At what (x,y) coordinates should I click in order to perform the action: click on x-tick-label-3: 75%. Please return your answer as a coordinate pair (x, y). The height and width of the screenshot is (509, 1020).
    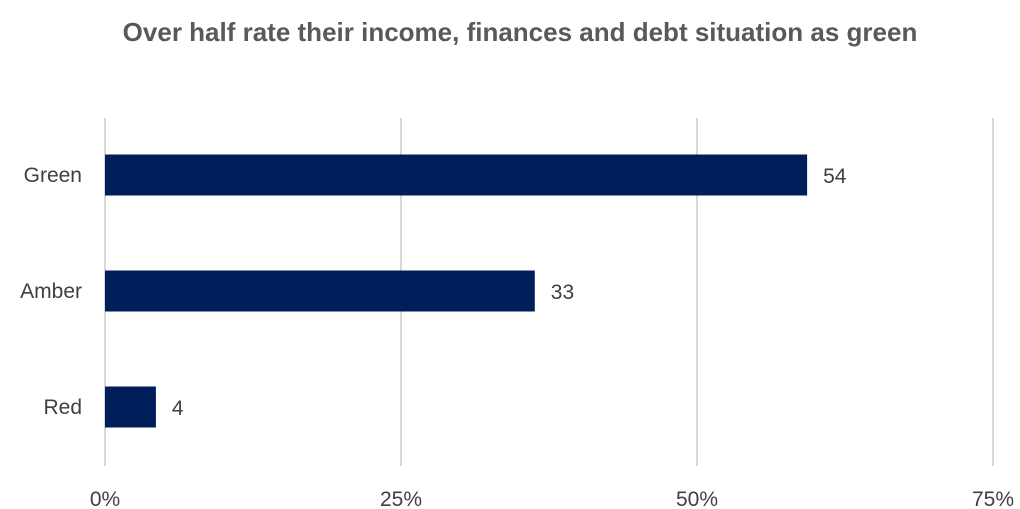
    Looking at the image, I should click on (993, 498).